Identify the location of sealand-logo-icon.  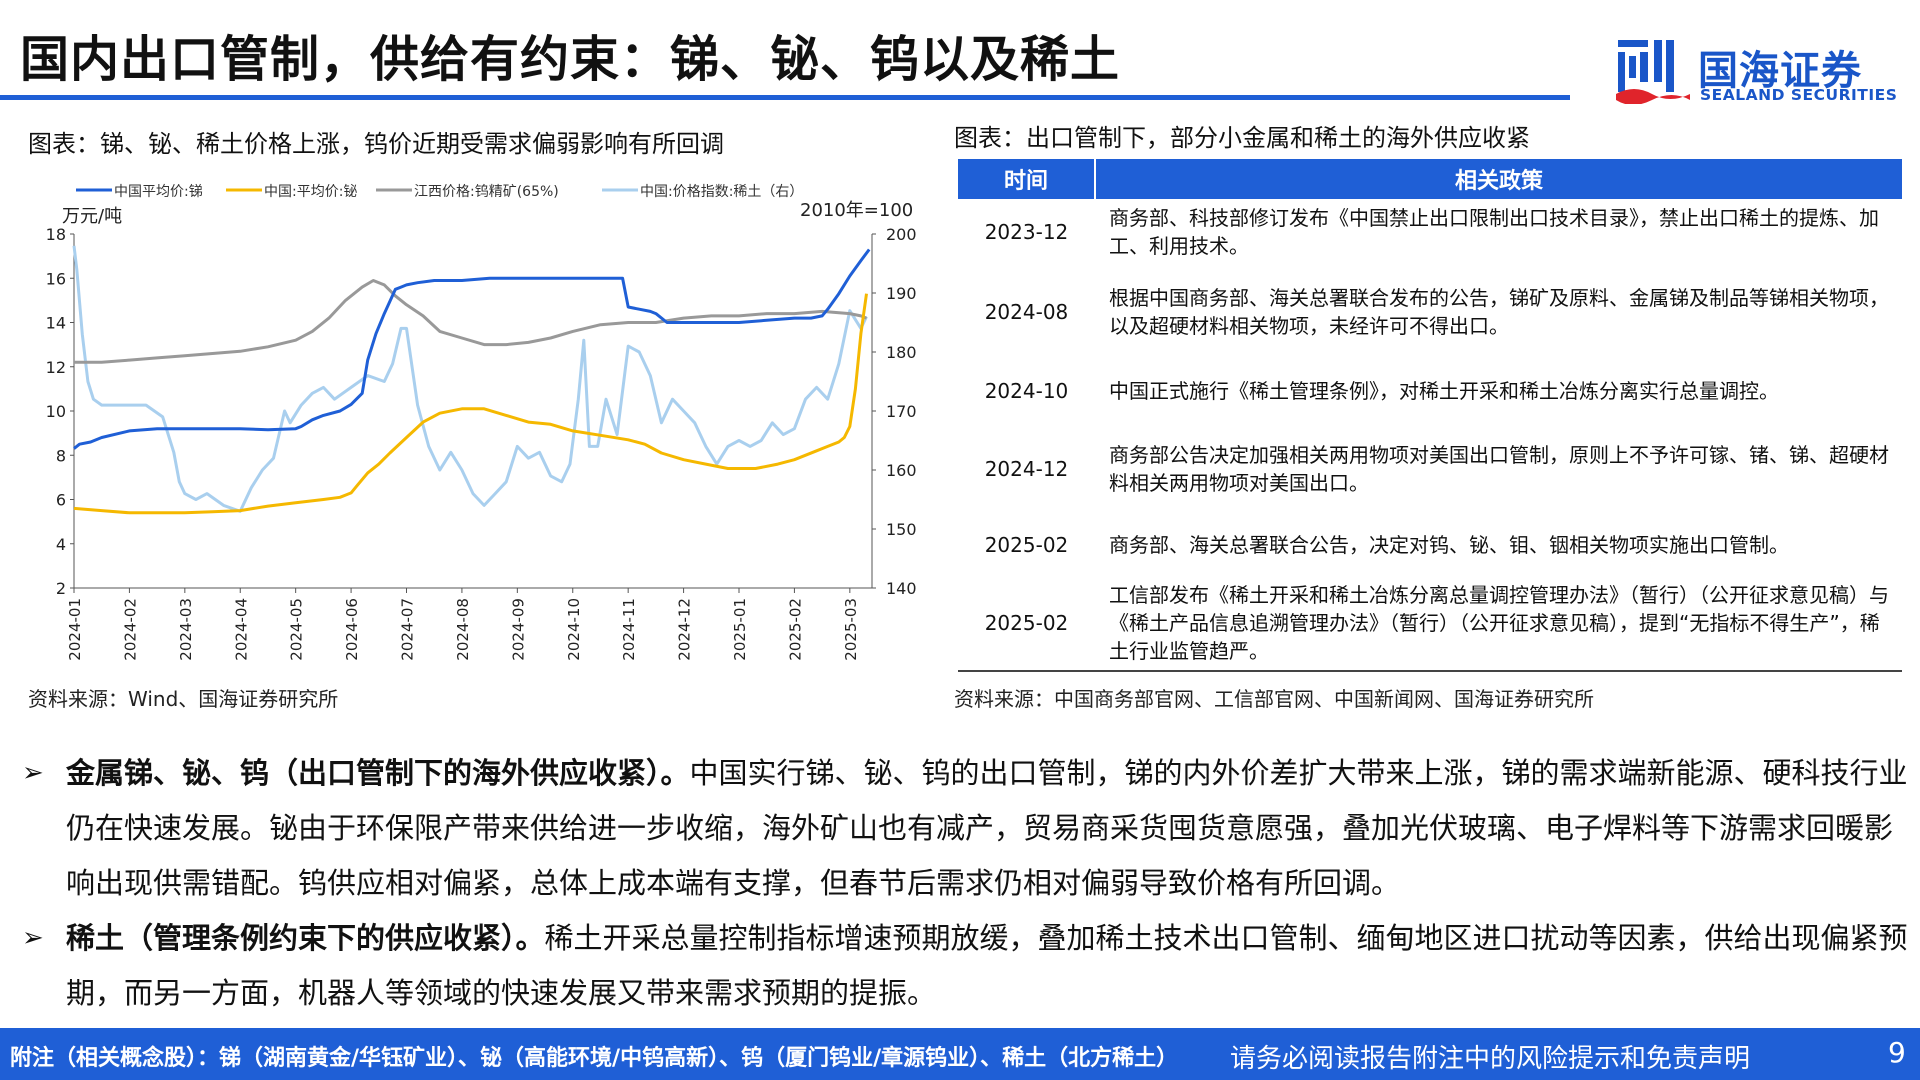
(1653, 72).